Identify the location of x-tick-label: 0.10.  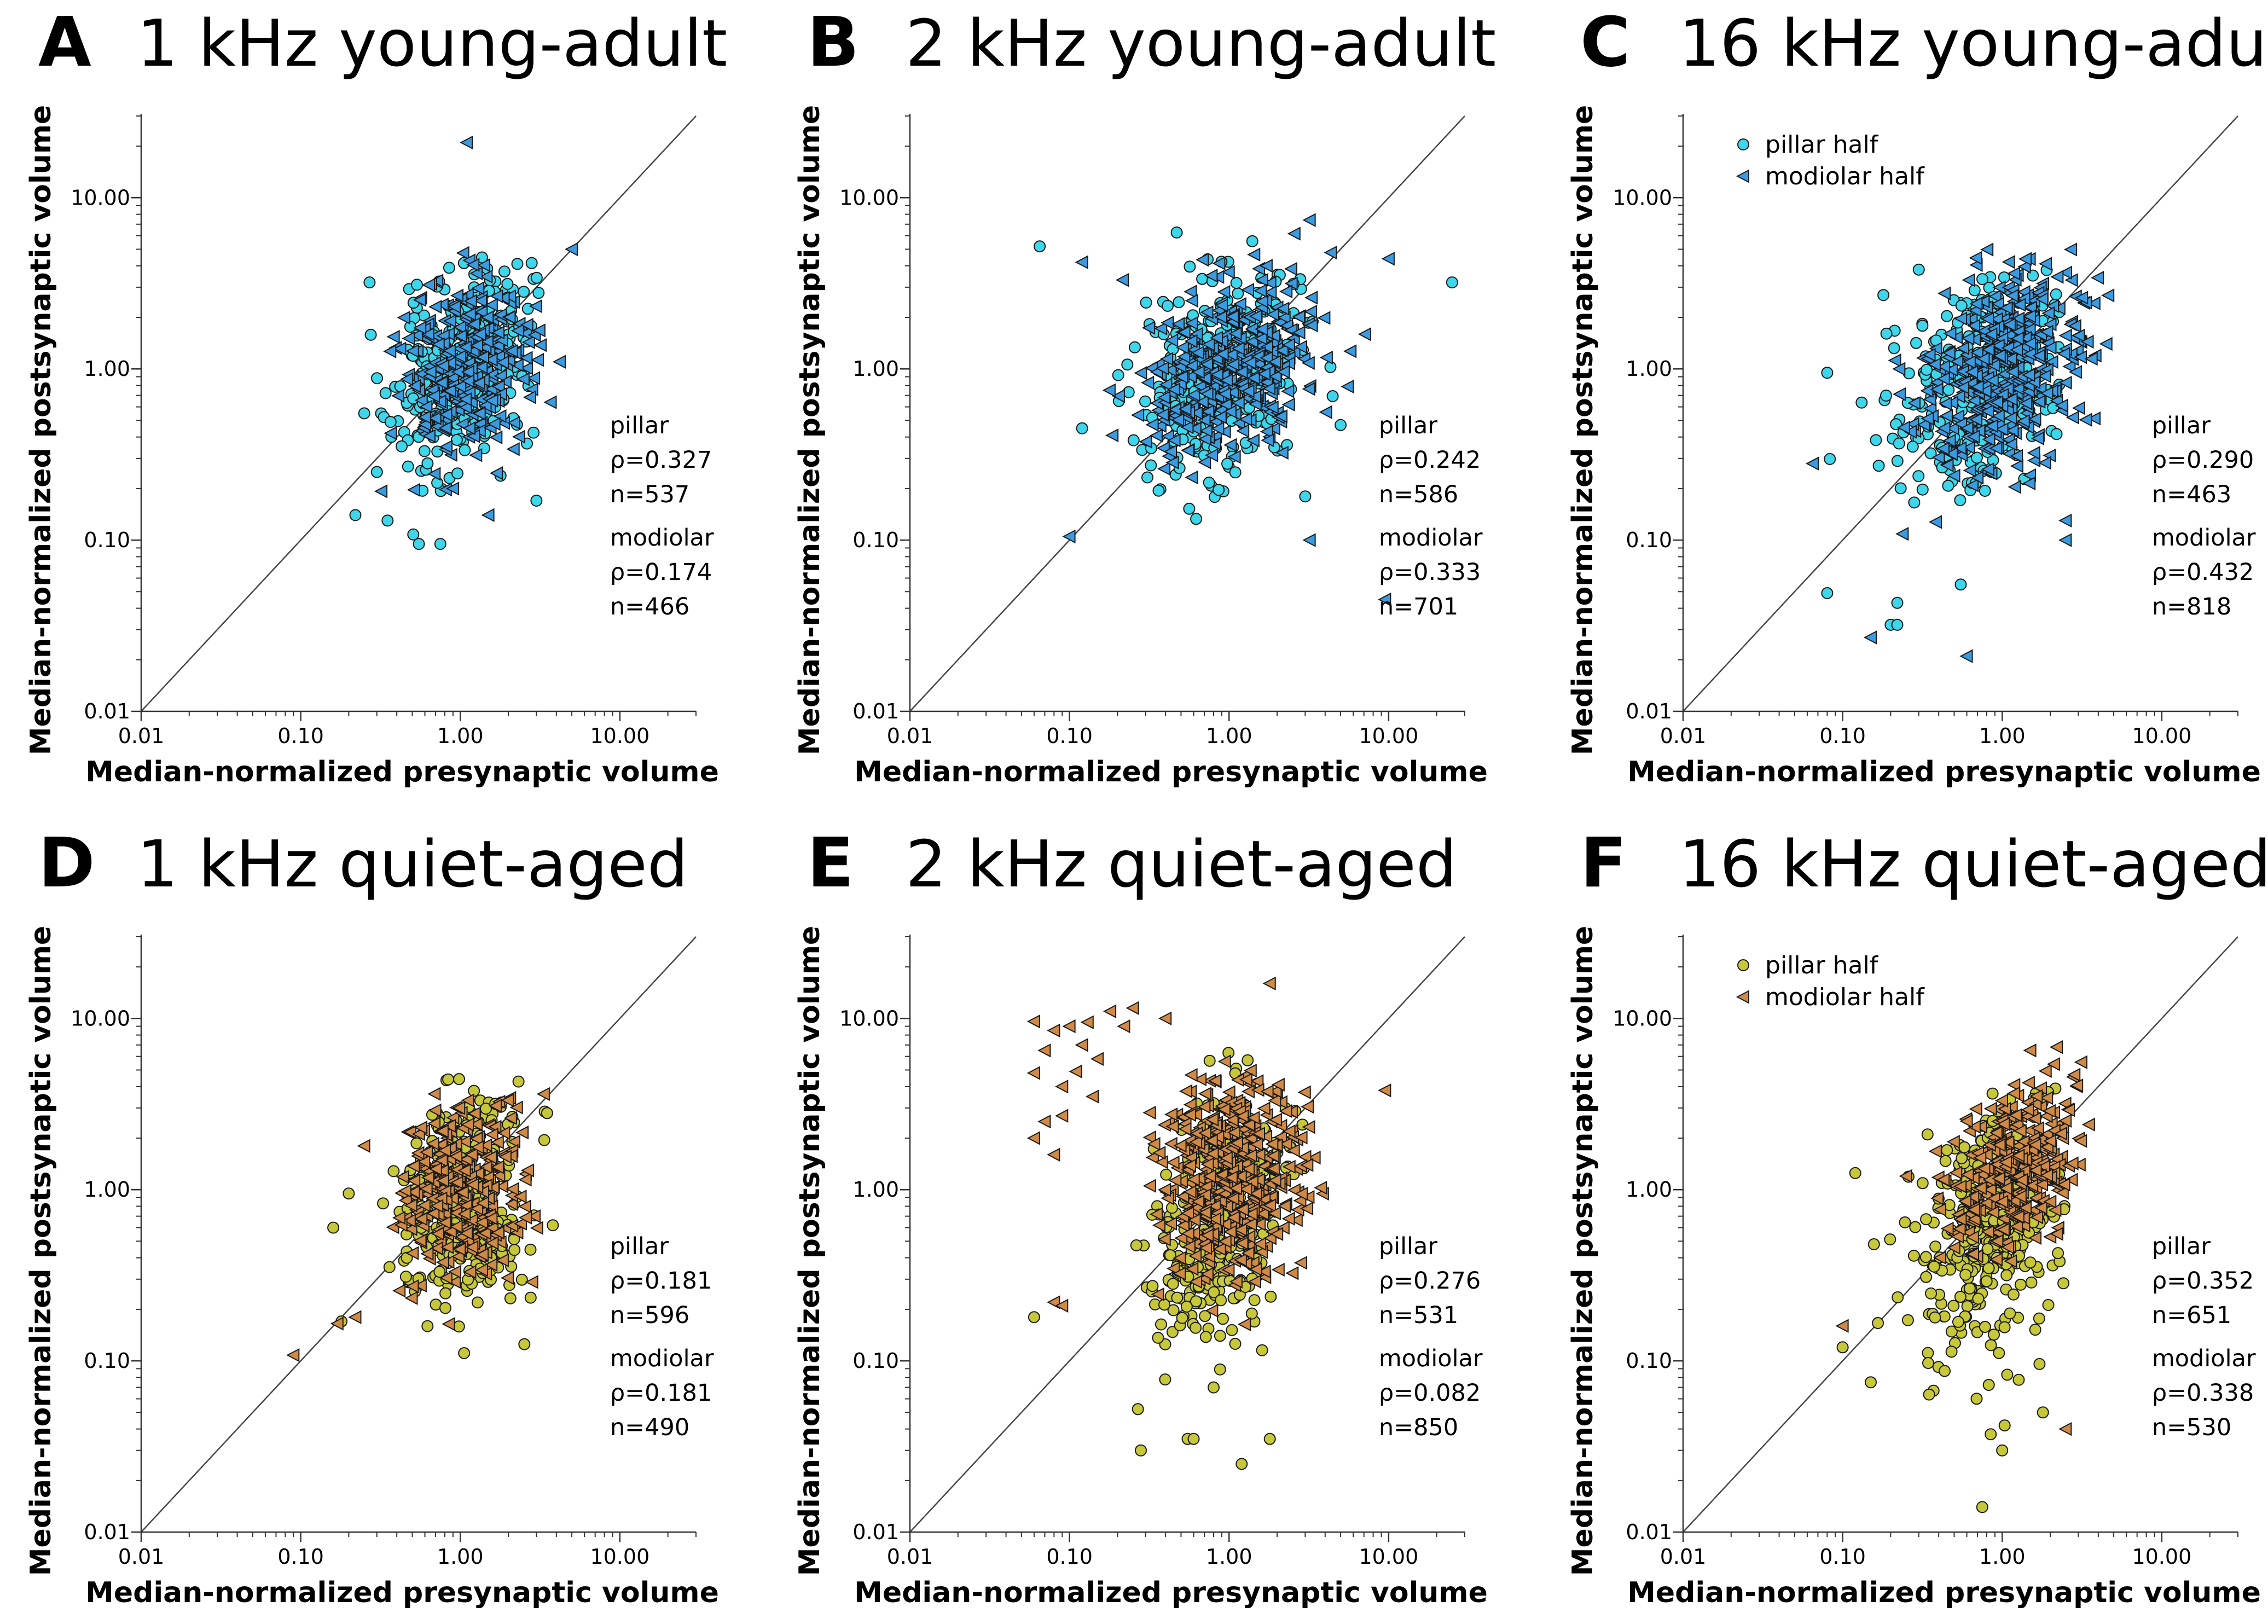
(1843, 736).